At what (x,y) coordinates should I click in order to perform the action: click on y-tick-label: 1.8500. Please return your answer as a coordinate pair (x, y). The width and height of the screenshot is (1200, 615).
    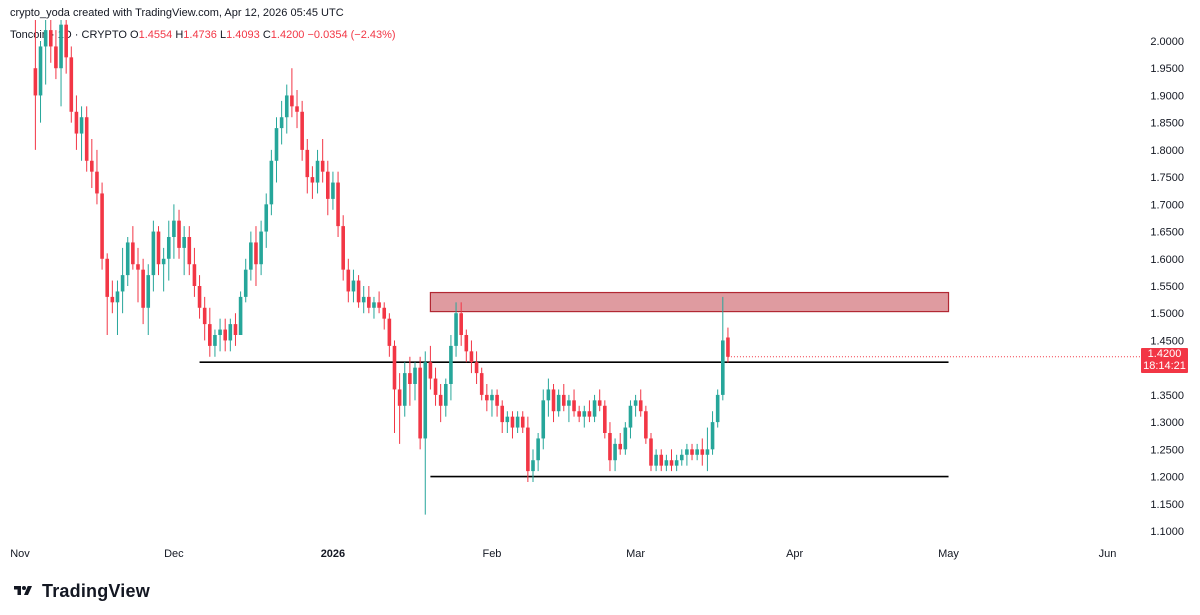
    Looking at the image, I should click on (1167, 124).